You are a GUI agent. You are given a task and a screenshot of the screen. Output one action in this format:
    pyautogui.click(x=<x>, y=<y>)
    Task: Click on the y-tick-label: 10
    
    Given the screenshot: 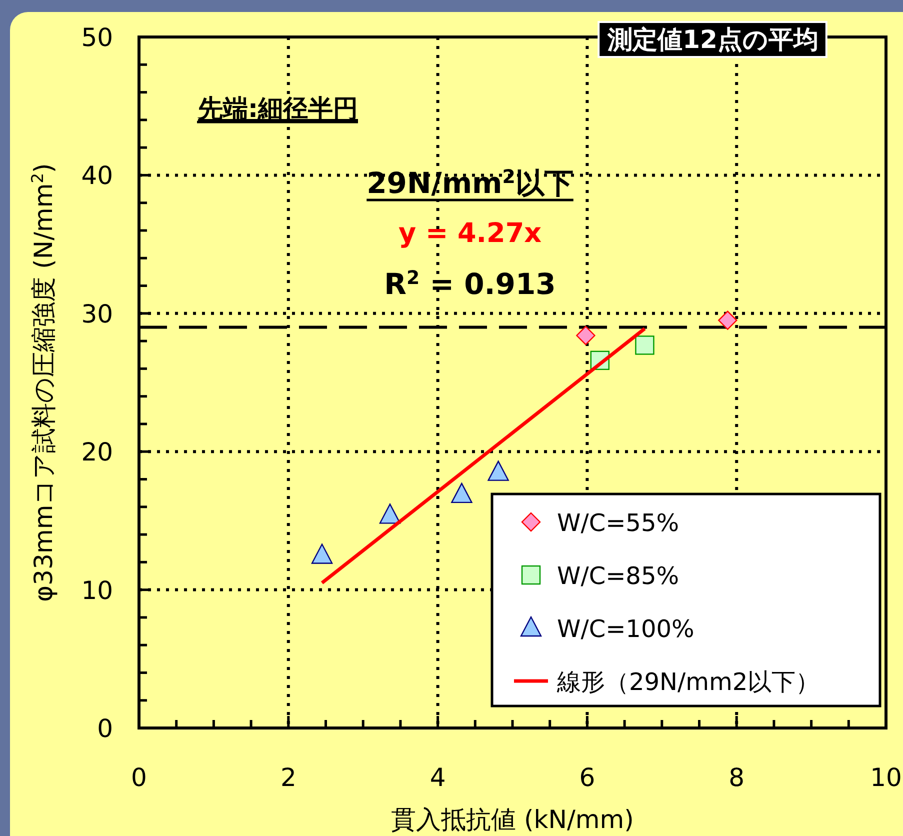 What is the action you would take?
    pyautogui.click(x=97, y=590)
    